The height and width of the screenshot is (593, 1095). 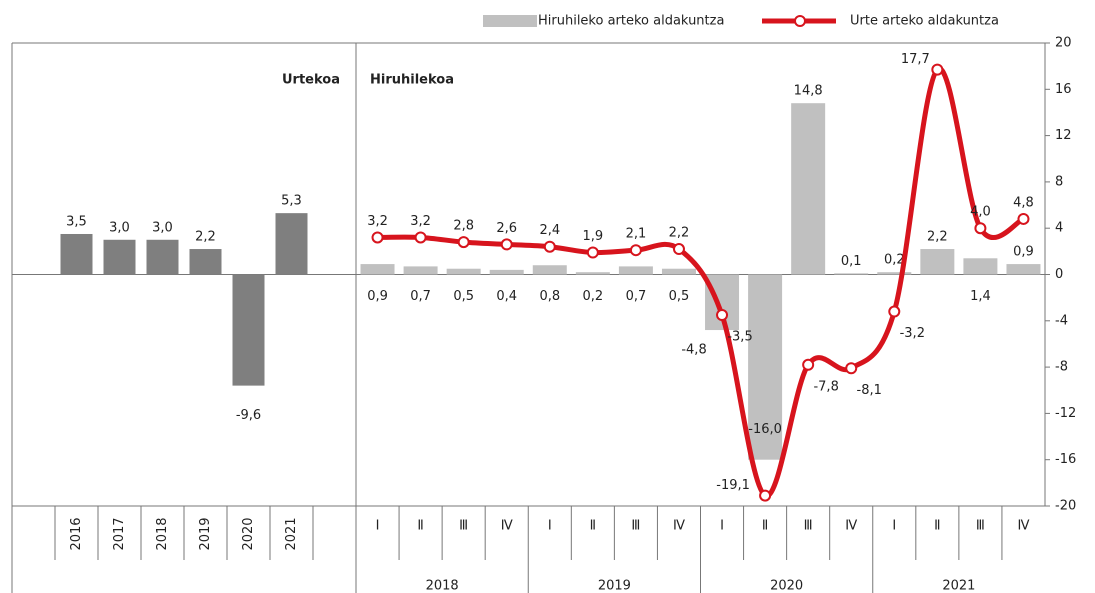 I want to click on legend-label: Hiruhileko arteko aldakuntza, so click(x=631, y=21).